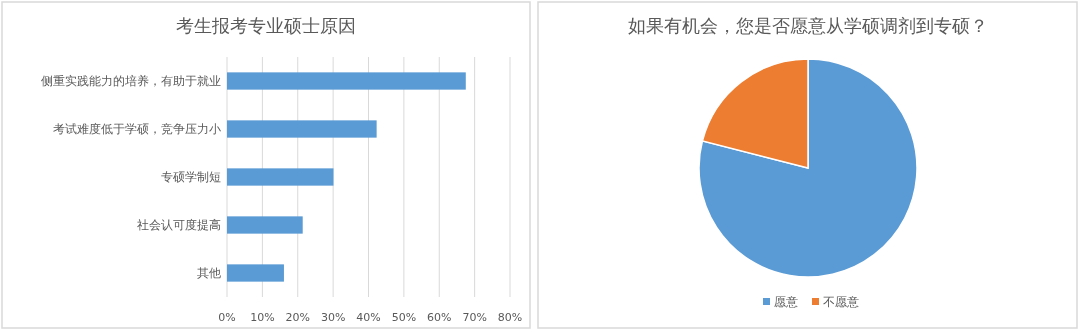 This screenshot has width=1080, height=333. What do you see at coordinates (297, 317) in the screenshot?
I see `x-tick-label: 20%` at bounding box center [297, 317].